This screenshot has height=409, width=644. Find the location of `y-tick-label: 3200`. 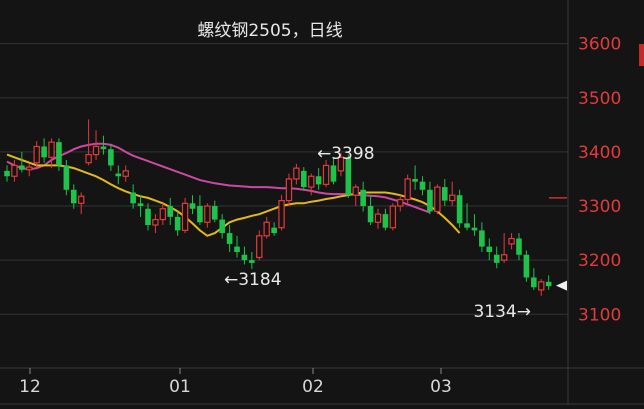

y-tick-label: 3200 is located at coordinates (599, 261).